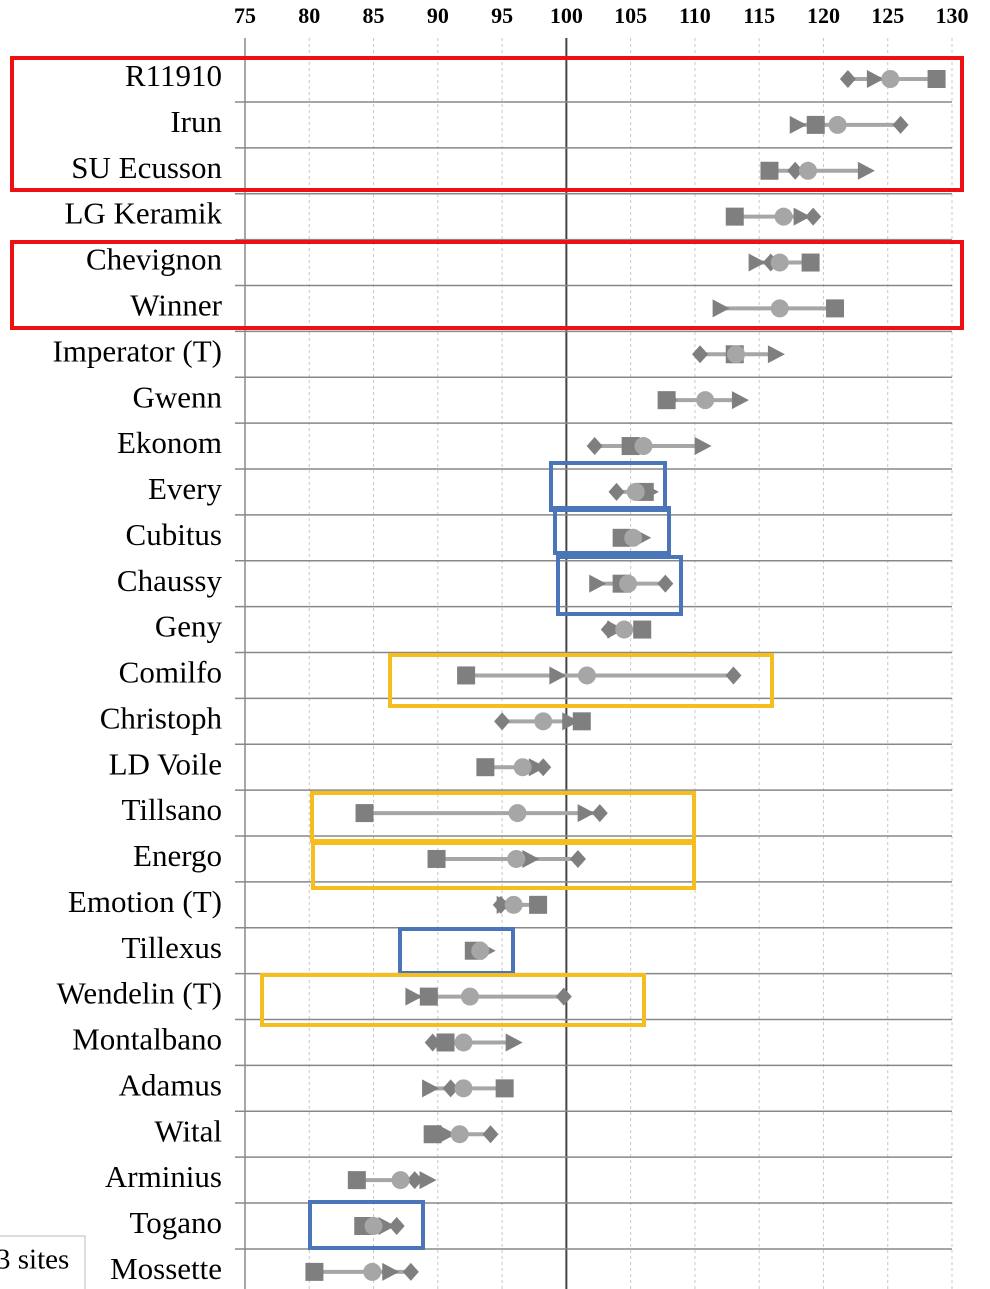  I want to click on x-tick-label: 115, so click(759, 15).